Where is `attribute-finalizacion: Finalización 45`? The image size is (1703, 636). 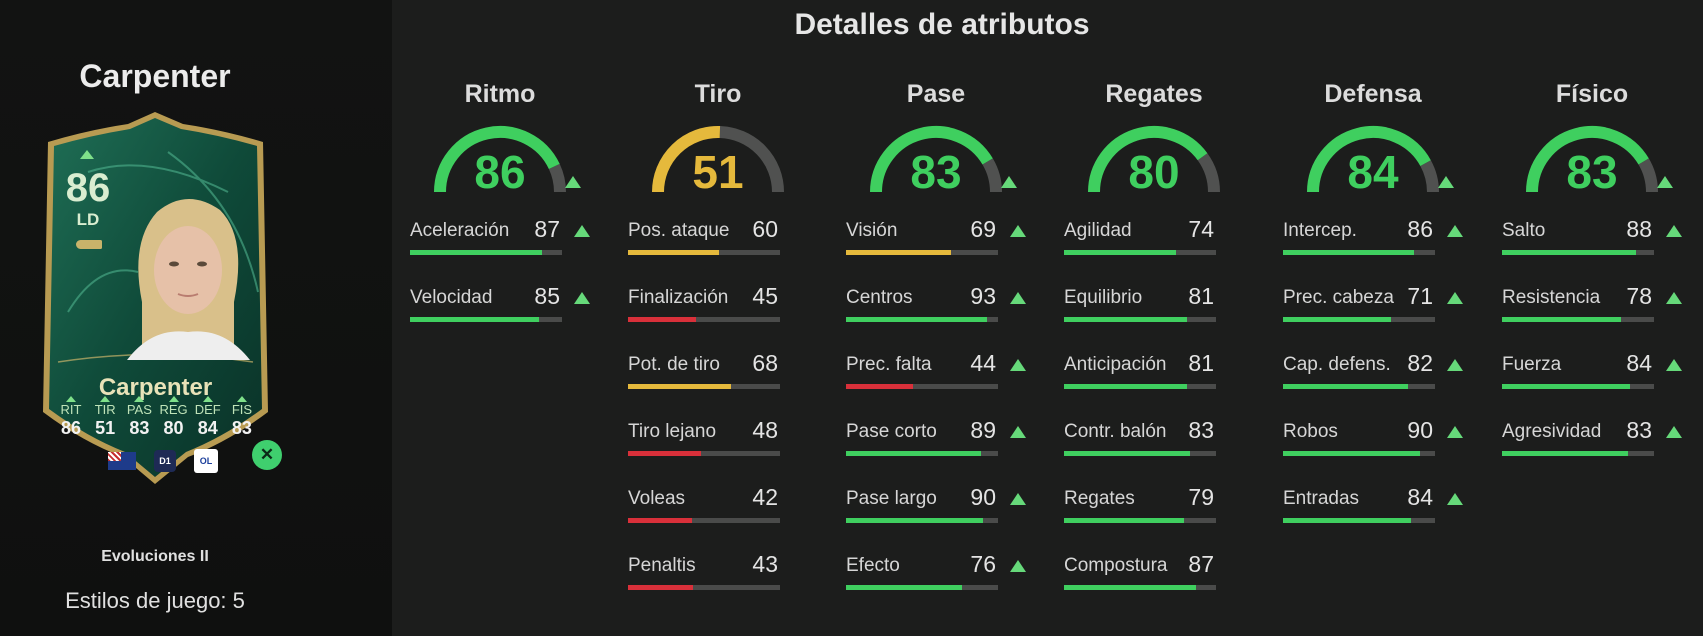
attribute-finalizacion: Finalización 45 is located at coordinates (728, 318).